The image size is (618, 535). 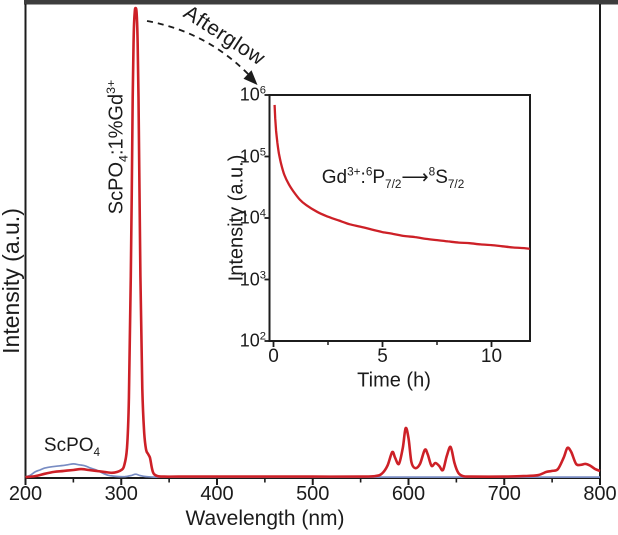 What do you see at coordinates (394, 380) in the screenshot?
I see `inset-x-axis-label: Time (h)` at bounding box center [394, 380].